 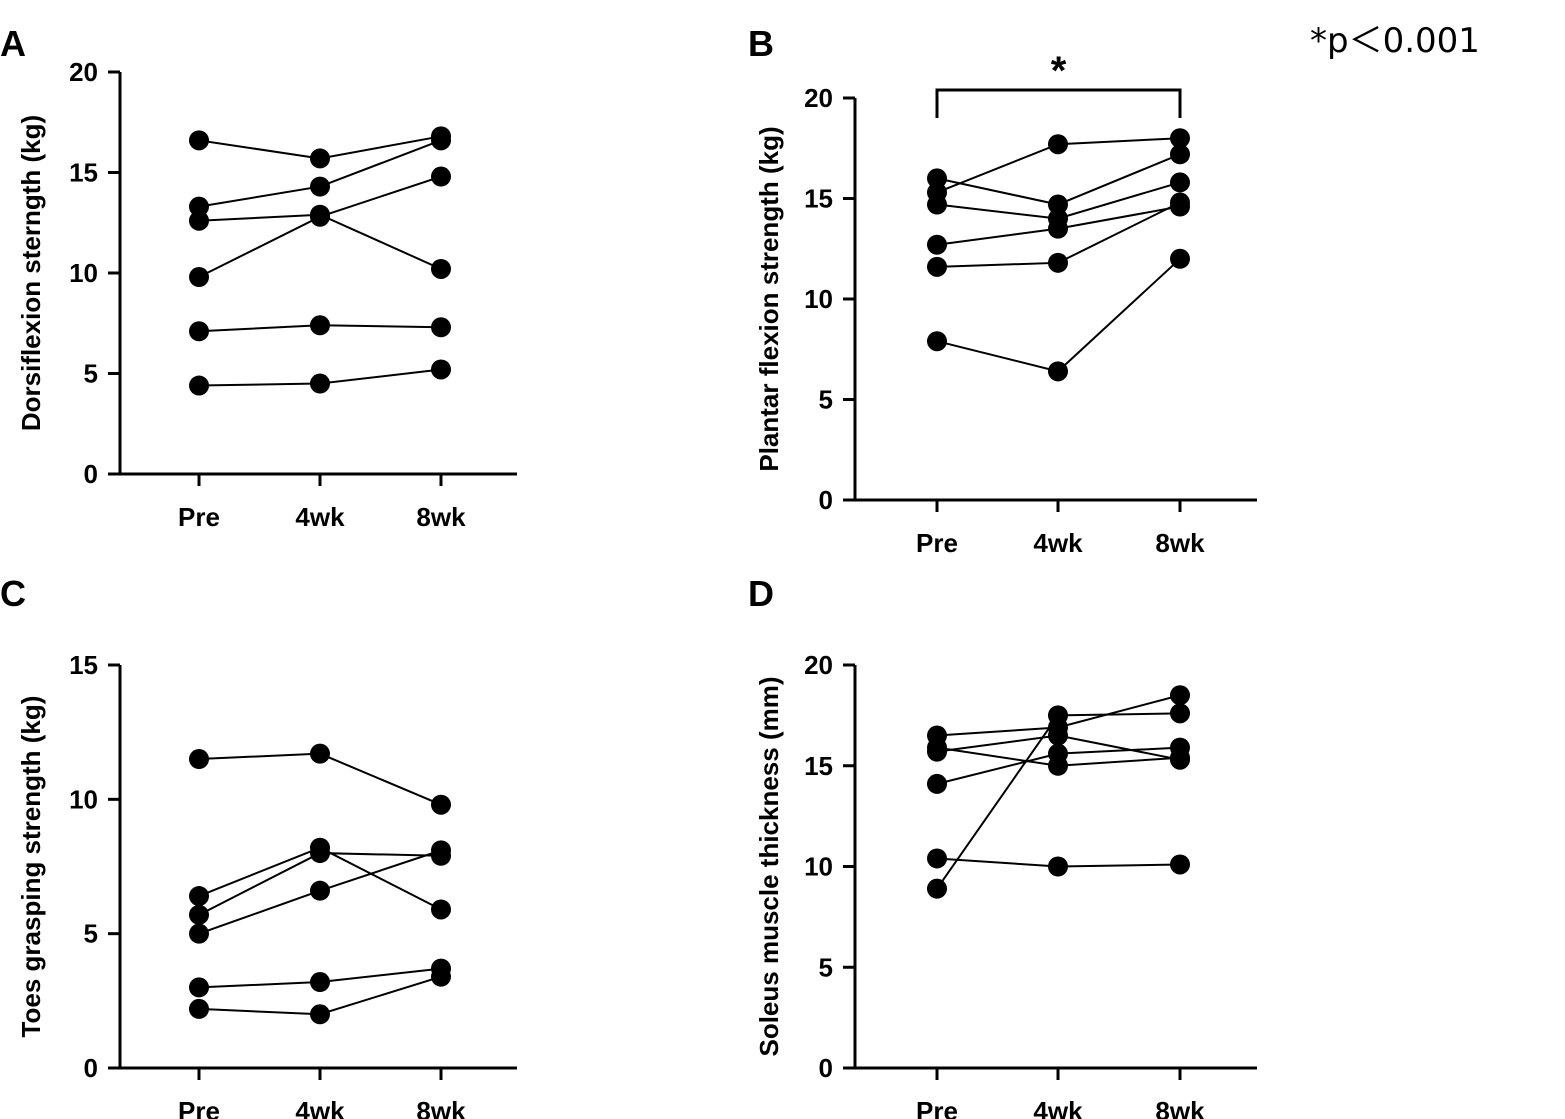 I want to click on panel-letter: C, so click(x=13, y=593).